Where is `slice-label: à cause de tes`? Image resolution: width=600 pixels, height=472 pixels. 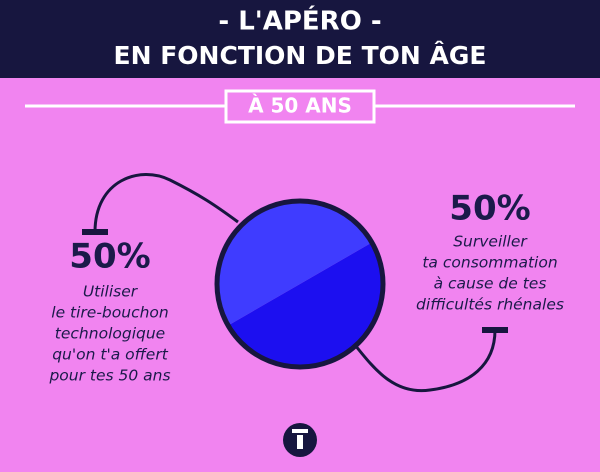
slice-label: à cause de tes is located at coordinates (490, 284).